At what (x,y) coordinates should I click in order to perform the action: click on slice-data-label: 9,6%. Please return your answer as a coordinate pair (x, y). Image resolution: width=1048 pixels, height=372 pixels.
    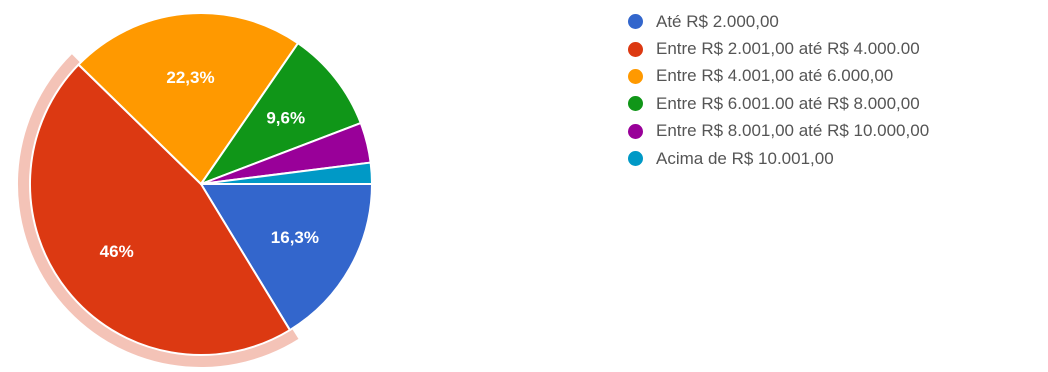
    Looking at the image, I should click on (285, 117).